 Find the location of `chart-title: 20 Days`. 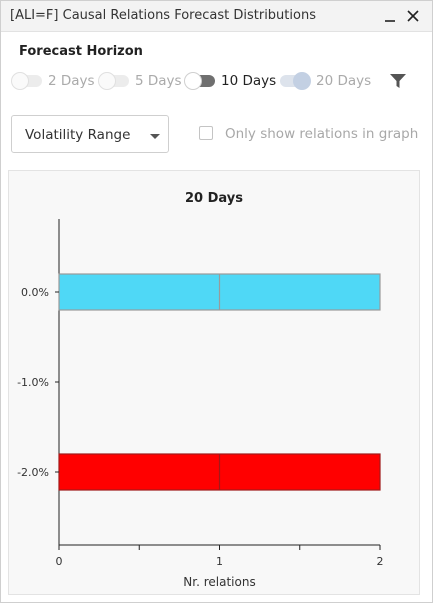

chart-title: 20 Days is located at coordinates (214, 198).